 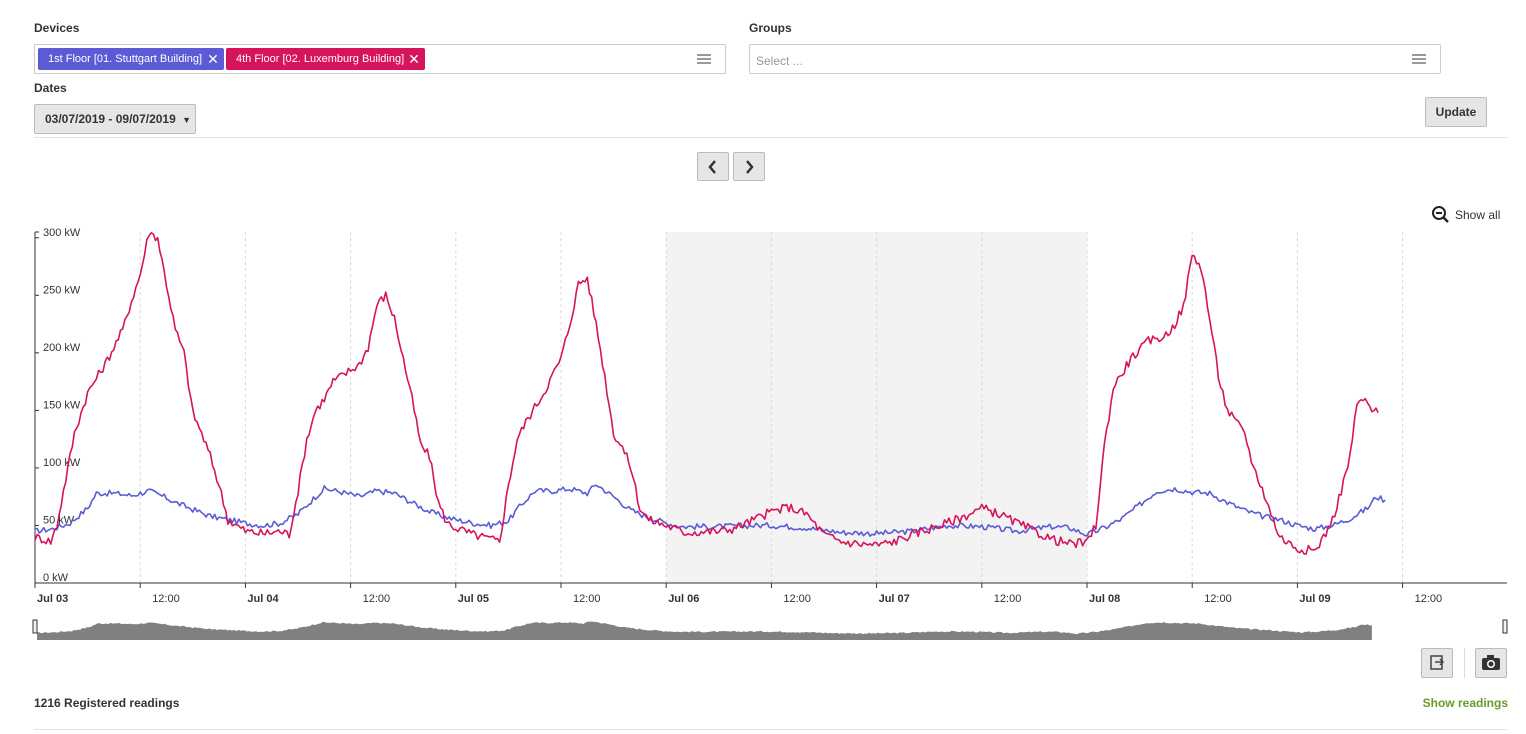 I want to click on y-tick-label: 250 kW, so click(x=62, y=290).